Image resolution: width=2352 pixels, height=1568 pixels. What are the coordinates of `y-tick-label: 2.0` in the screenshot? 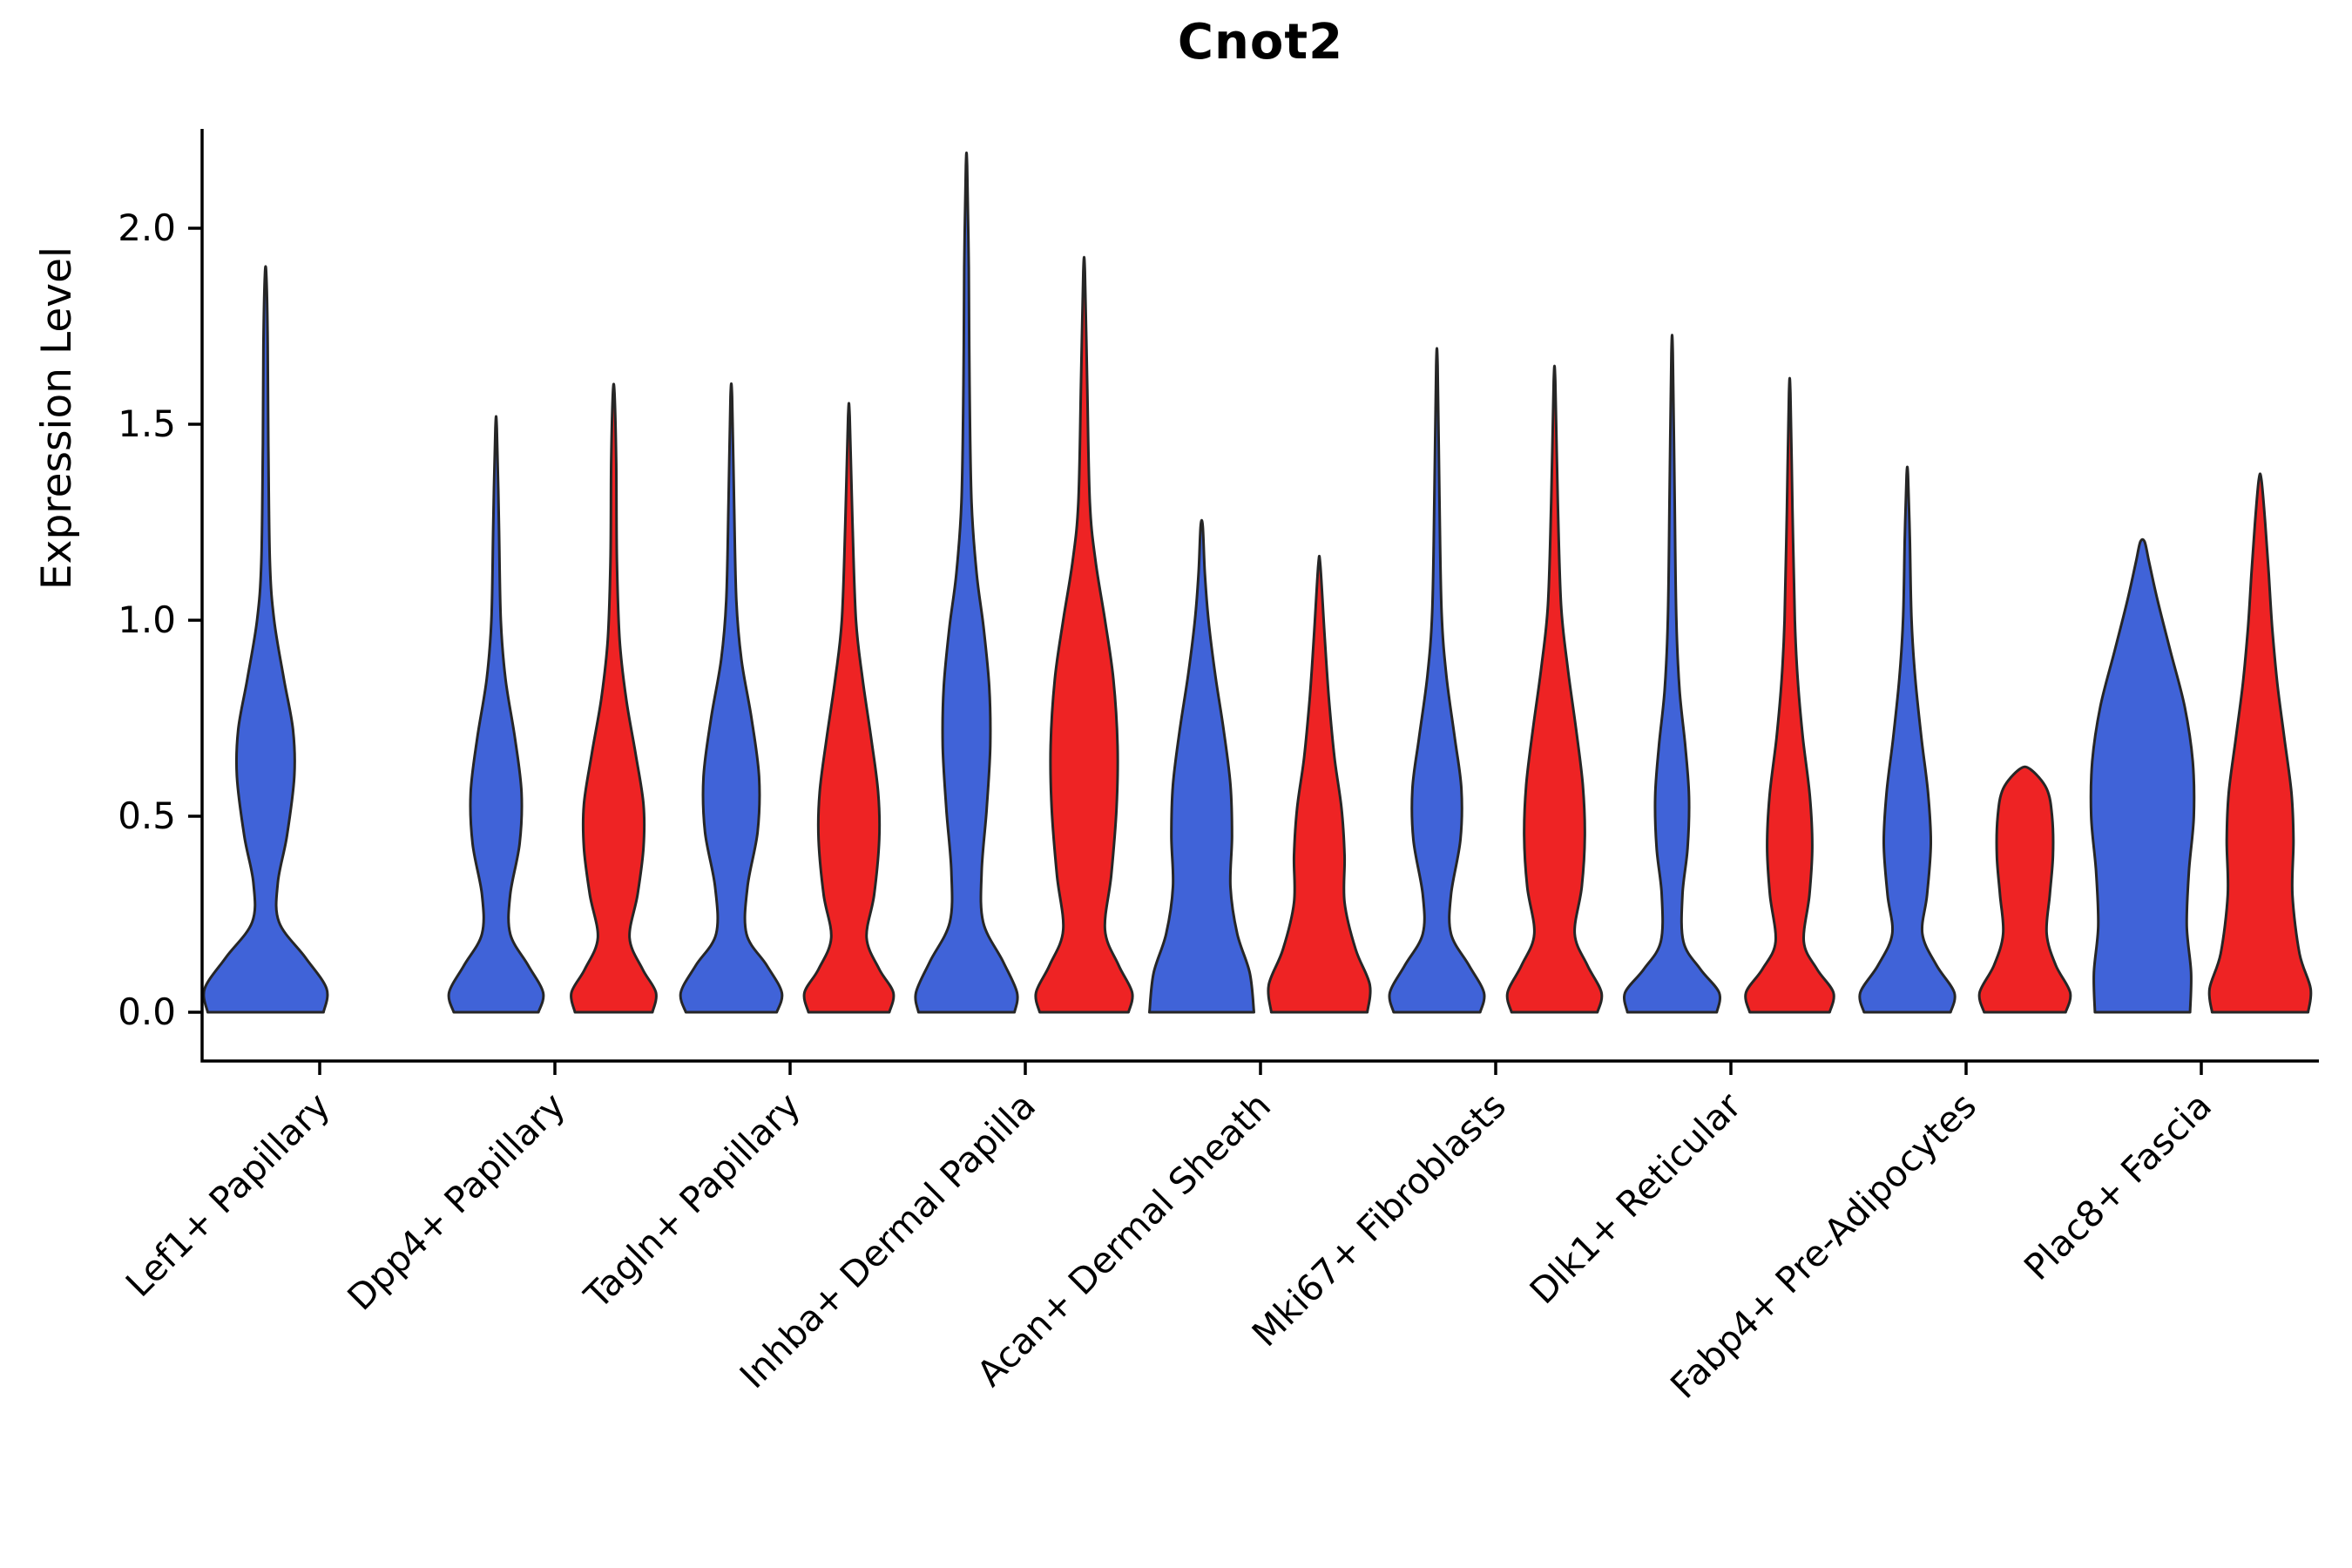 It's located at (147, 228).